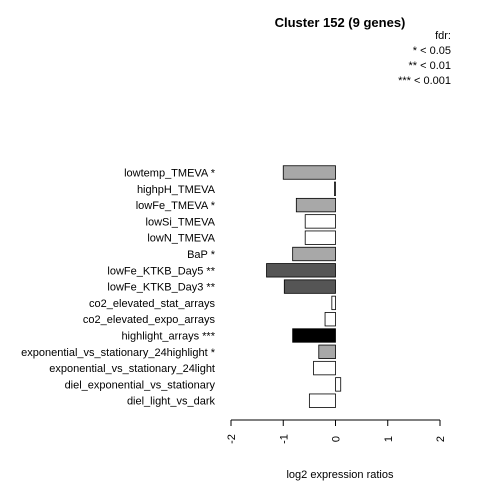  Describe the element at coordinates (340, 22) in the screenshot. I see `chart-title: Cluster 152 (9 genes)` at that location.